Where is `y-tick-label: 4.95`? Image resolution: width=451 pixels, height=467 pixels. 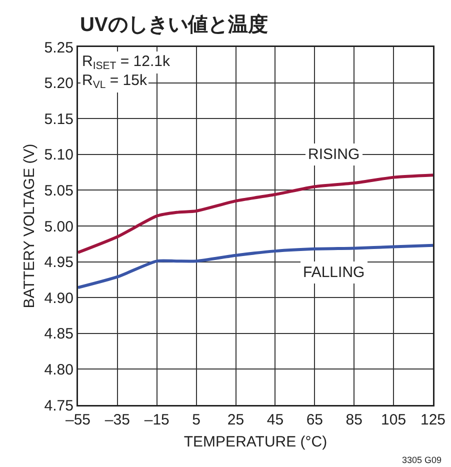
y-tick-label: 4.95 is located at coordinates (59, 263).